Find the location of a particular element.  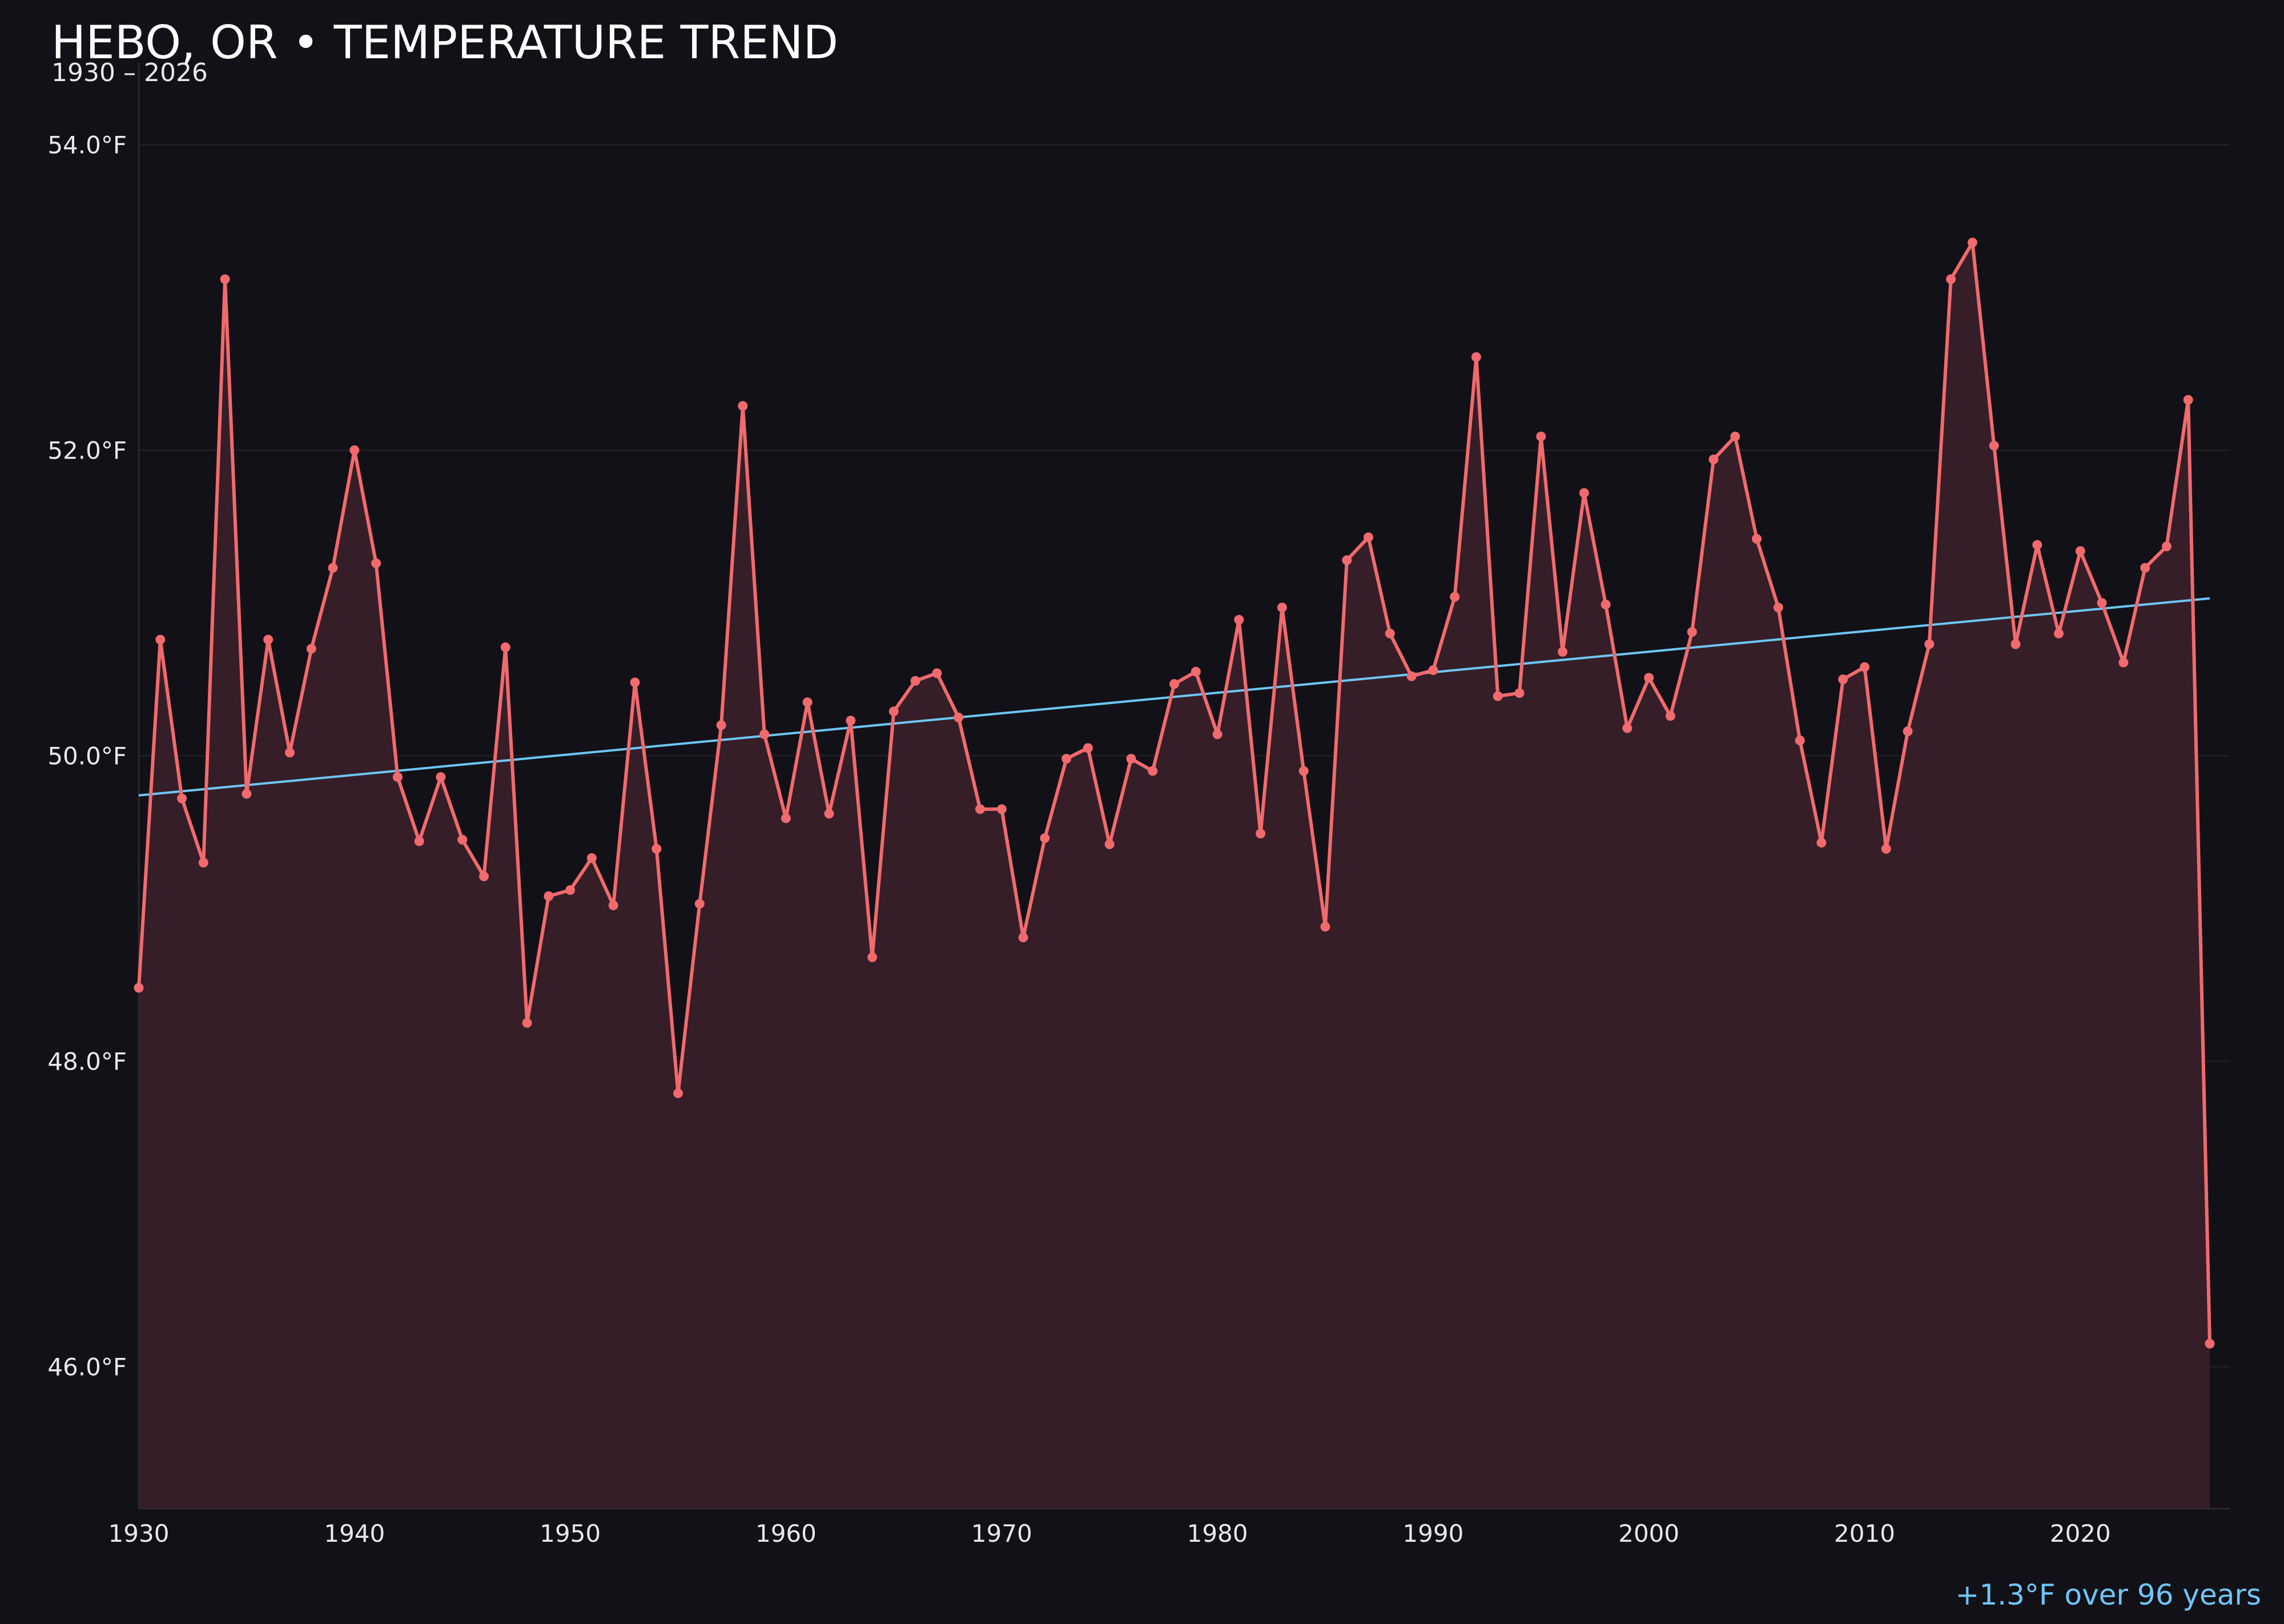

y-tick-label: 54.0°F is located at coordinates (87, 145).